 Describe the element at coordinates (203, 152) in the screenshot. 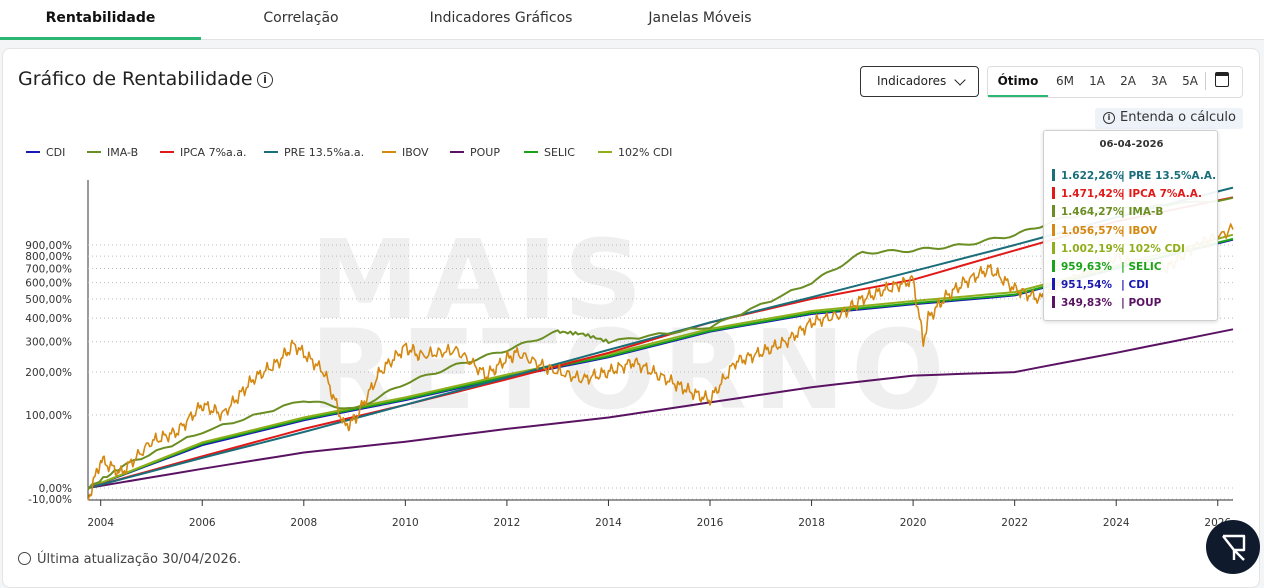

I see `legend-item-ipca: IPCA 7%a.a.` at that location.